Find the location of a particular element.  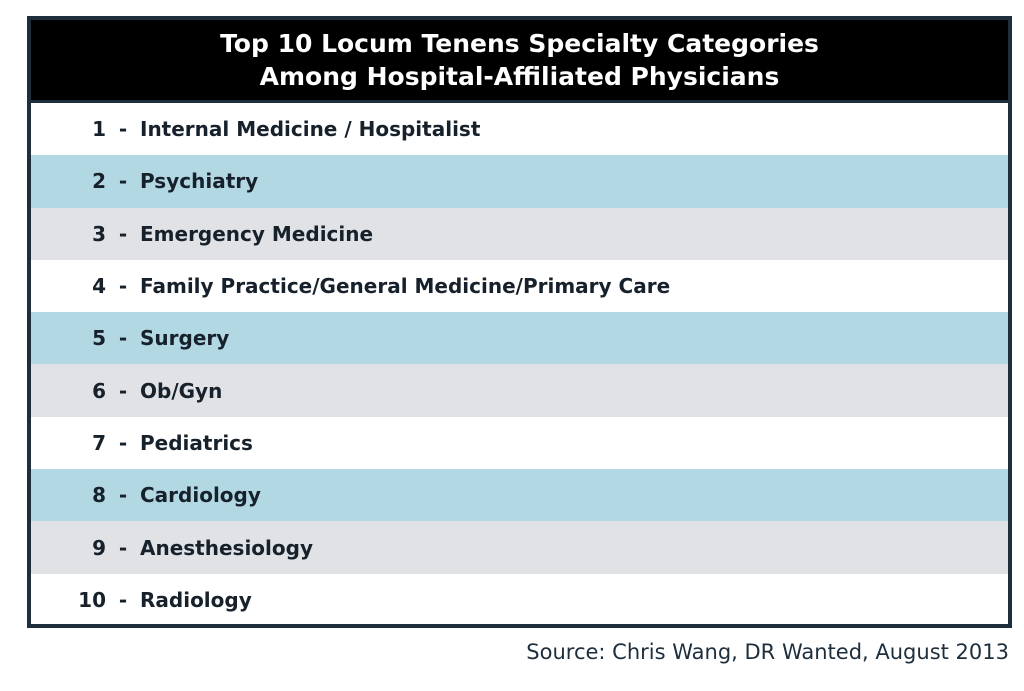

row-specialty: Cardiology is located at coordinates (200, 495).